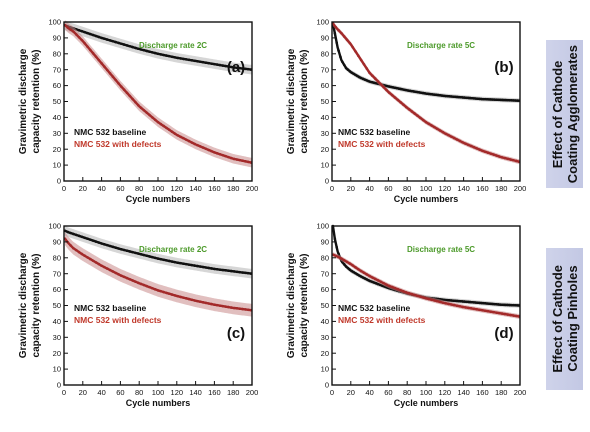 This screenshot has height=432, width=590. I want to click on y-tick-label: 80, so click(57, 53).